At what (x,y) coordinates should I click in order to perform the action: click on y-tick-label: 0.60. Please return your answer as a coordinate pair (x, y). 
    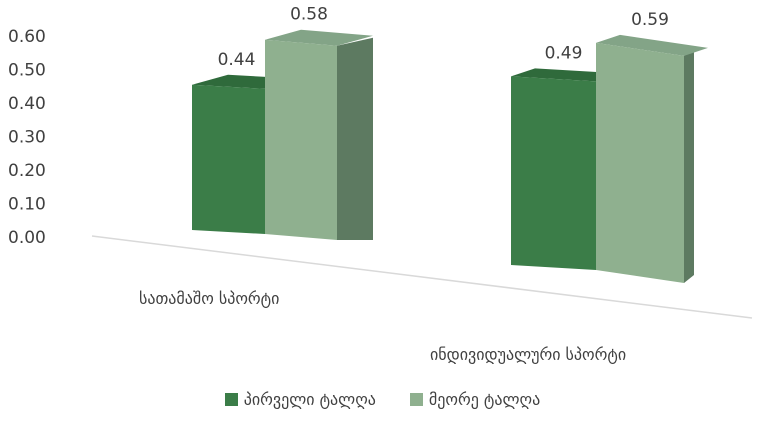
    Looking at the image, I should click on (27, 37).